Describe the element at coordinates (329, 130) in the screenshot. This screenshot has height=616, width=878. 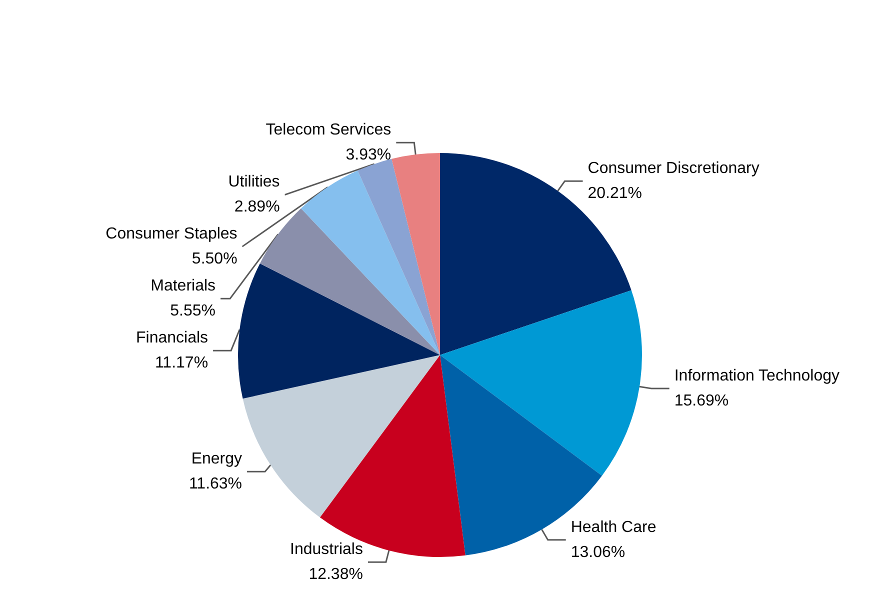
I see `slice-label: Telecom Services` at that location.